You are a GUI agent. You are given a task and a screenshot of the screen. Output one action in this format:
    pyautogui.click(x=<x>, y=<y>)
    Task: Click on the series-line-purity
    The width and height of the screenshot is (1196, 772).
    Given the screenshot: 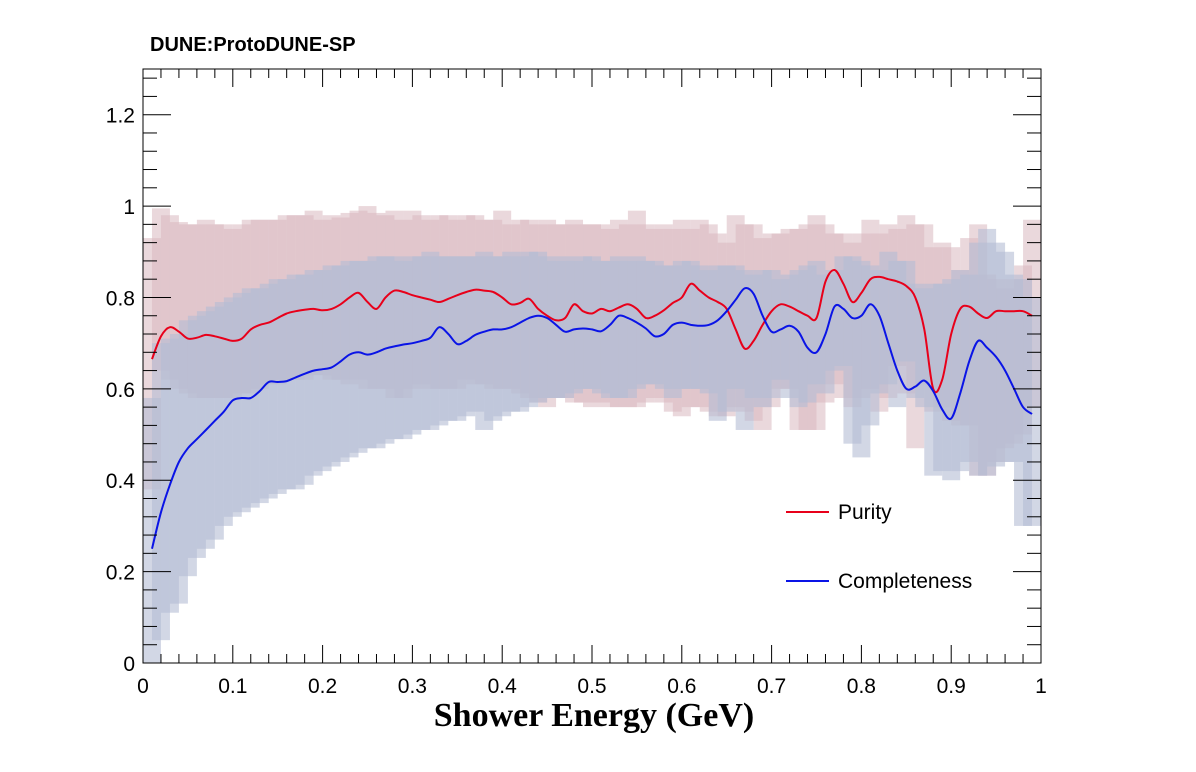 What is the action you would take?
    pyautogui.click(x=592, y=331)
    